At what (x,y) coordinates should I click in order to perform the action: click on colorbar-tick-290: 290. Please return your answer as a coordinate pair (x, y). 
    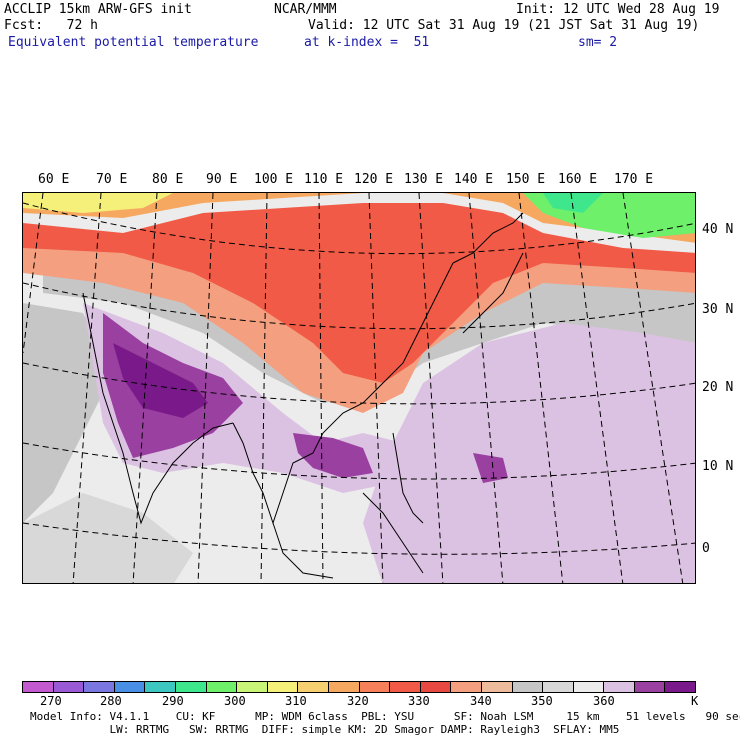
    Looking at the image, I should click on (173, 701).